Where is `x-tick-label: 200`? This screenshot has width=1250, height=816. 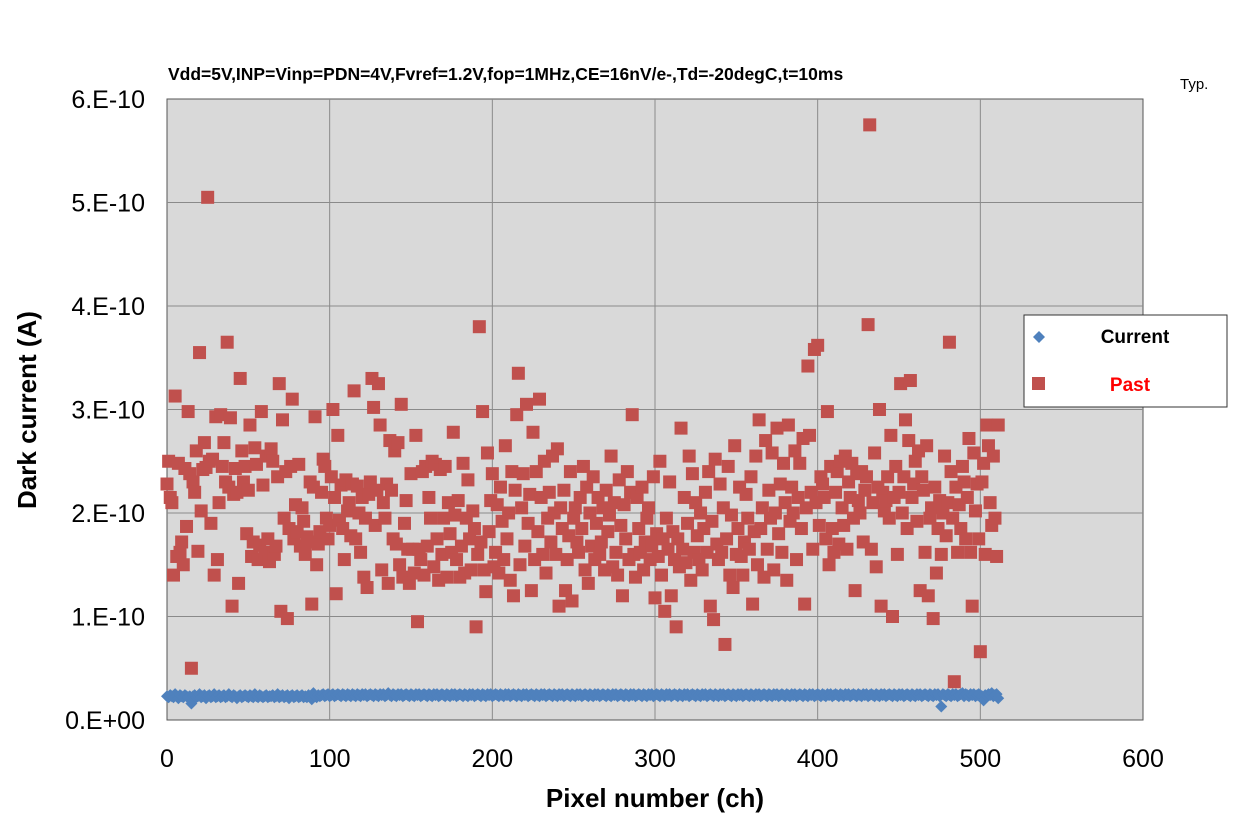 x-tick-label: 200 is located at coordinates (492, 759).